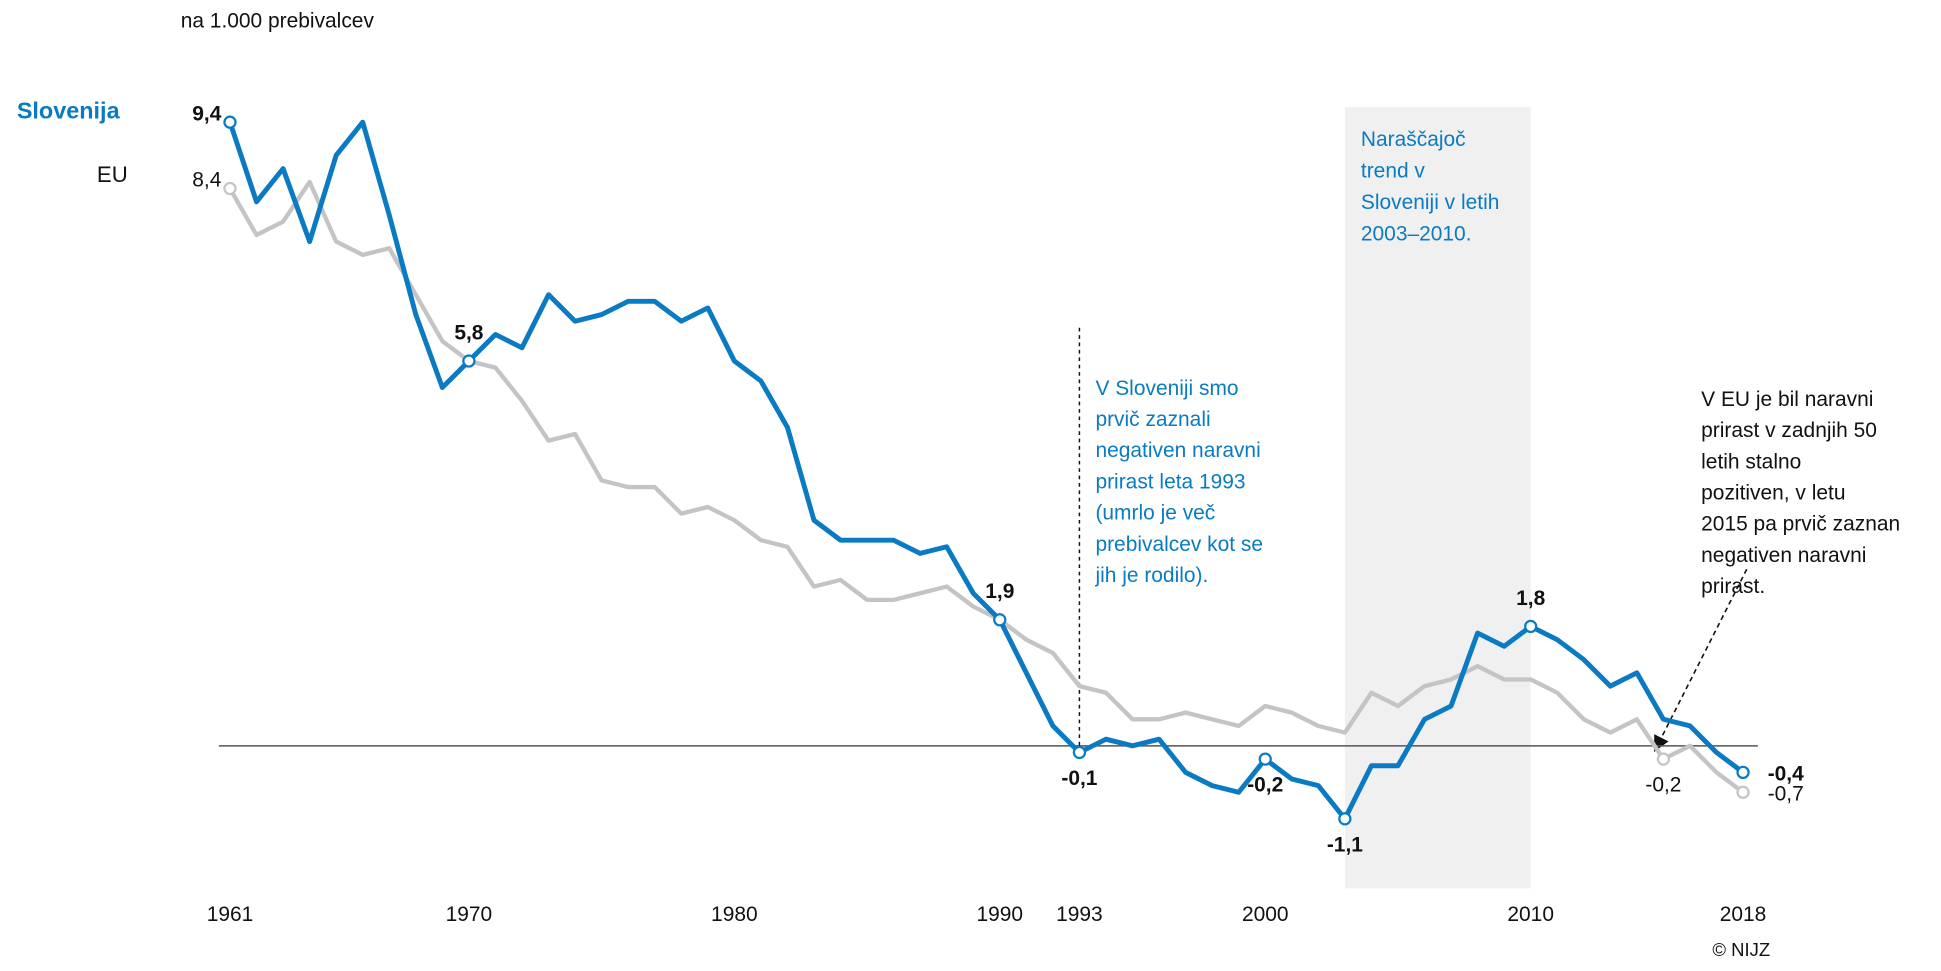  Describe the element at coordinates (1413, 139) in the screenshot. I see `annotation-text: Naraščajoč` at that location.